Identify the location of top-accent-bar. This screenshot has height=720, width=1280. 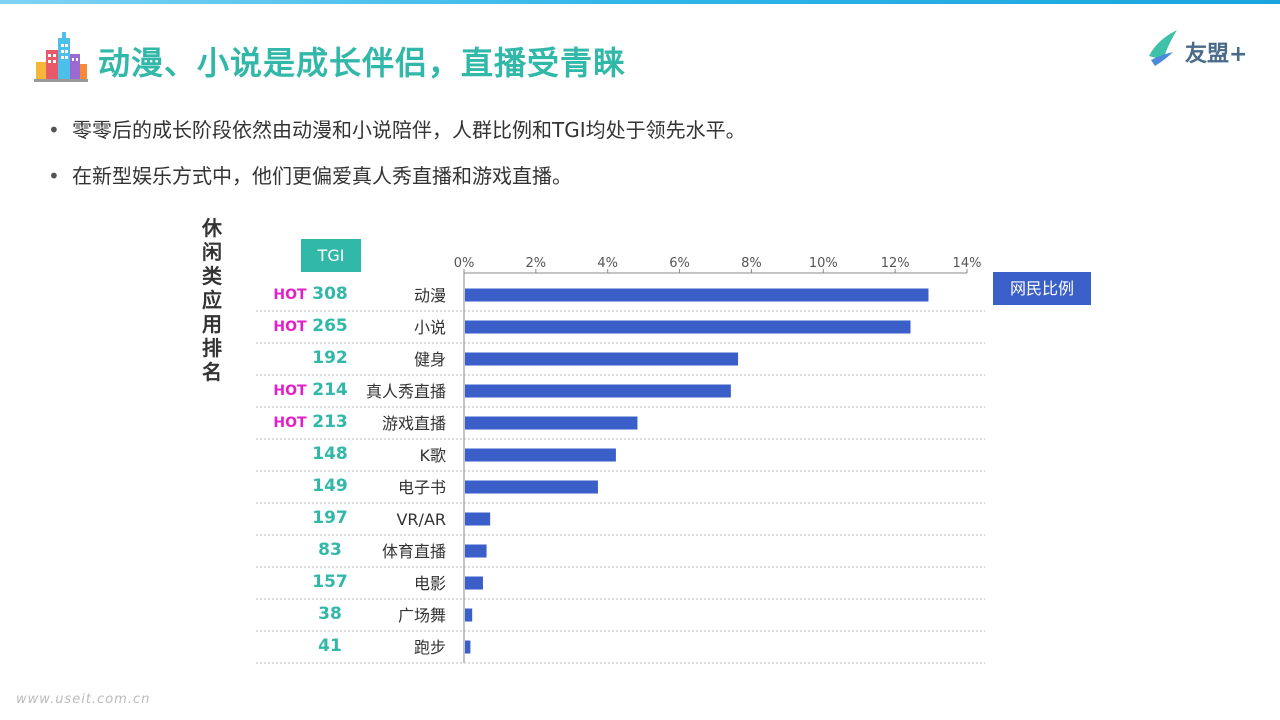
(640, 2).